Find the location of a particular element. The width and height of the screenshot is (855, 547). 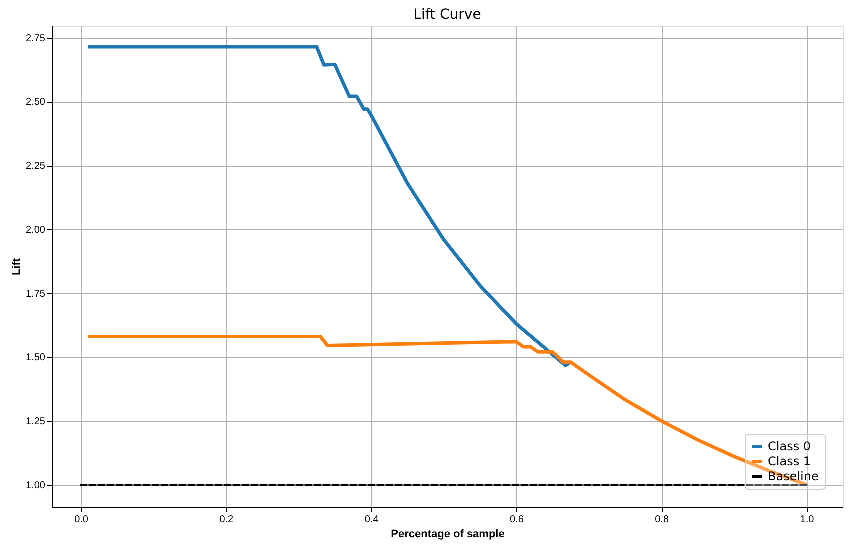

x-axis-title: Percentage of sample is located at coordinates (448, 534).